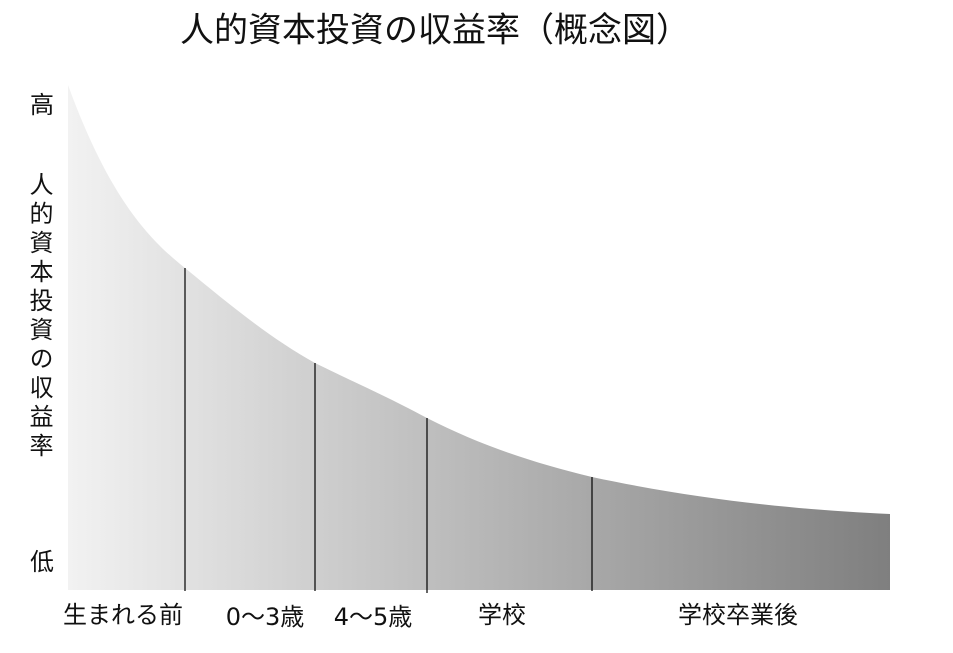  What do you see at coordinates (123, 615) in the screenshot?
I see `stage-label: 生まれる前` at bounding box center [123, 615].